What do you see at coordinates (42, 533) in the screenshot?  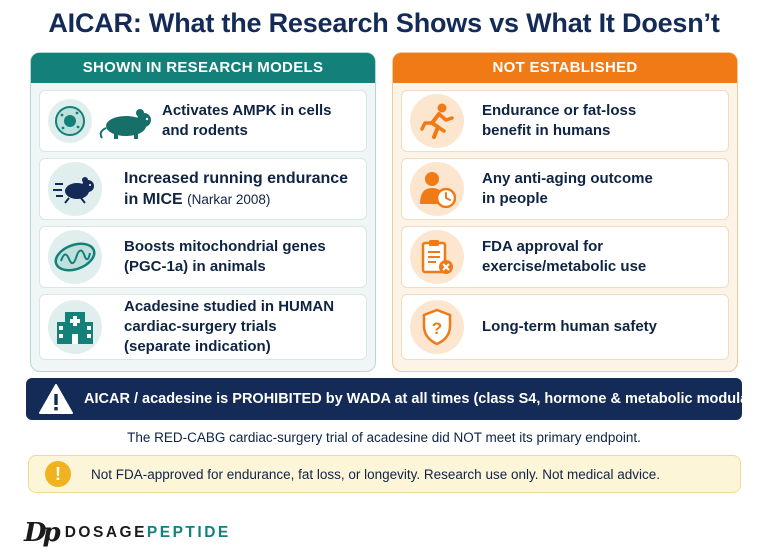 I see `brand-mark: Dp` at bounding box center [42, 533].